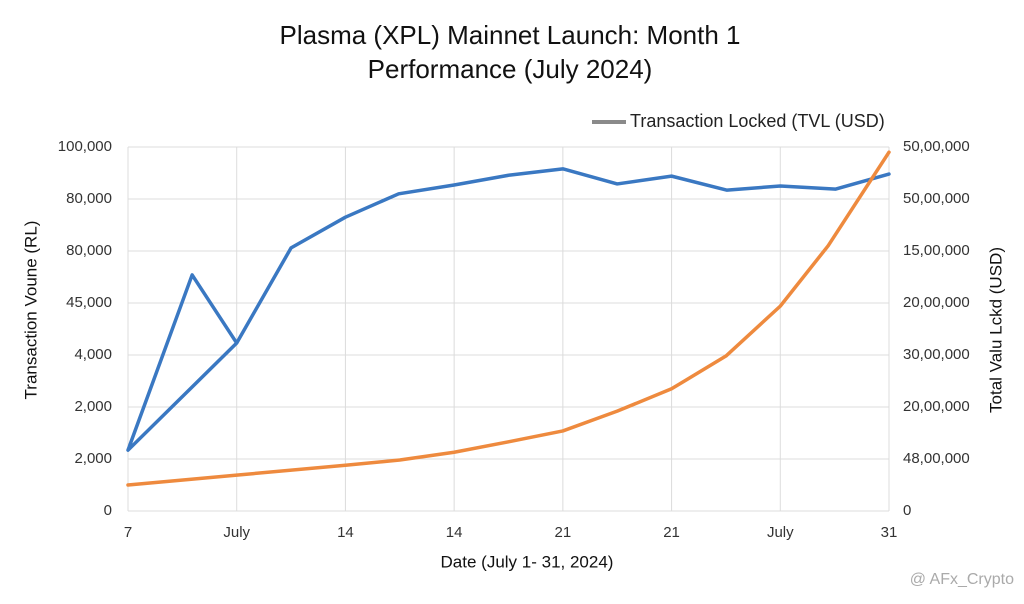 This screenshot has width=1024, height=604. I want to click on y2-tick-label: 30,00,000, so click(936, 354).